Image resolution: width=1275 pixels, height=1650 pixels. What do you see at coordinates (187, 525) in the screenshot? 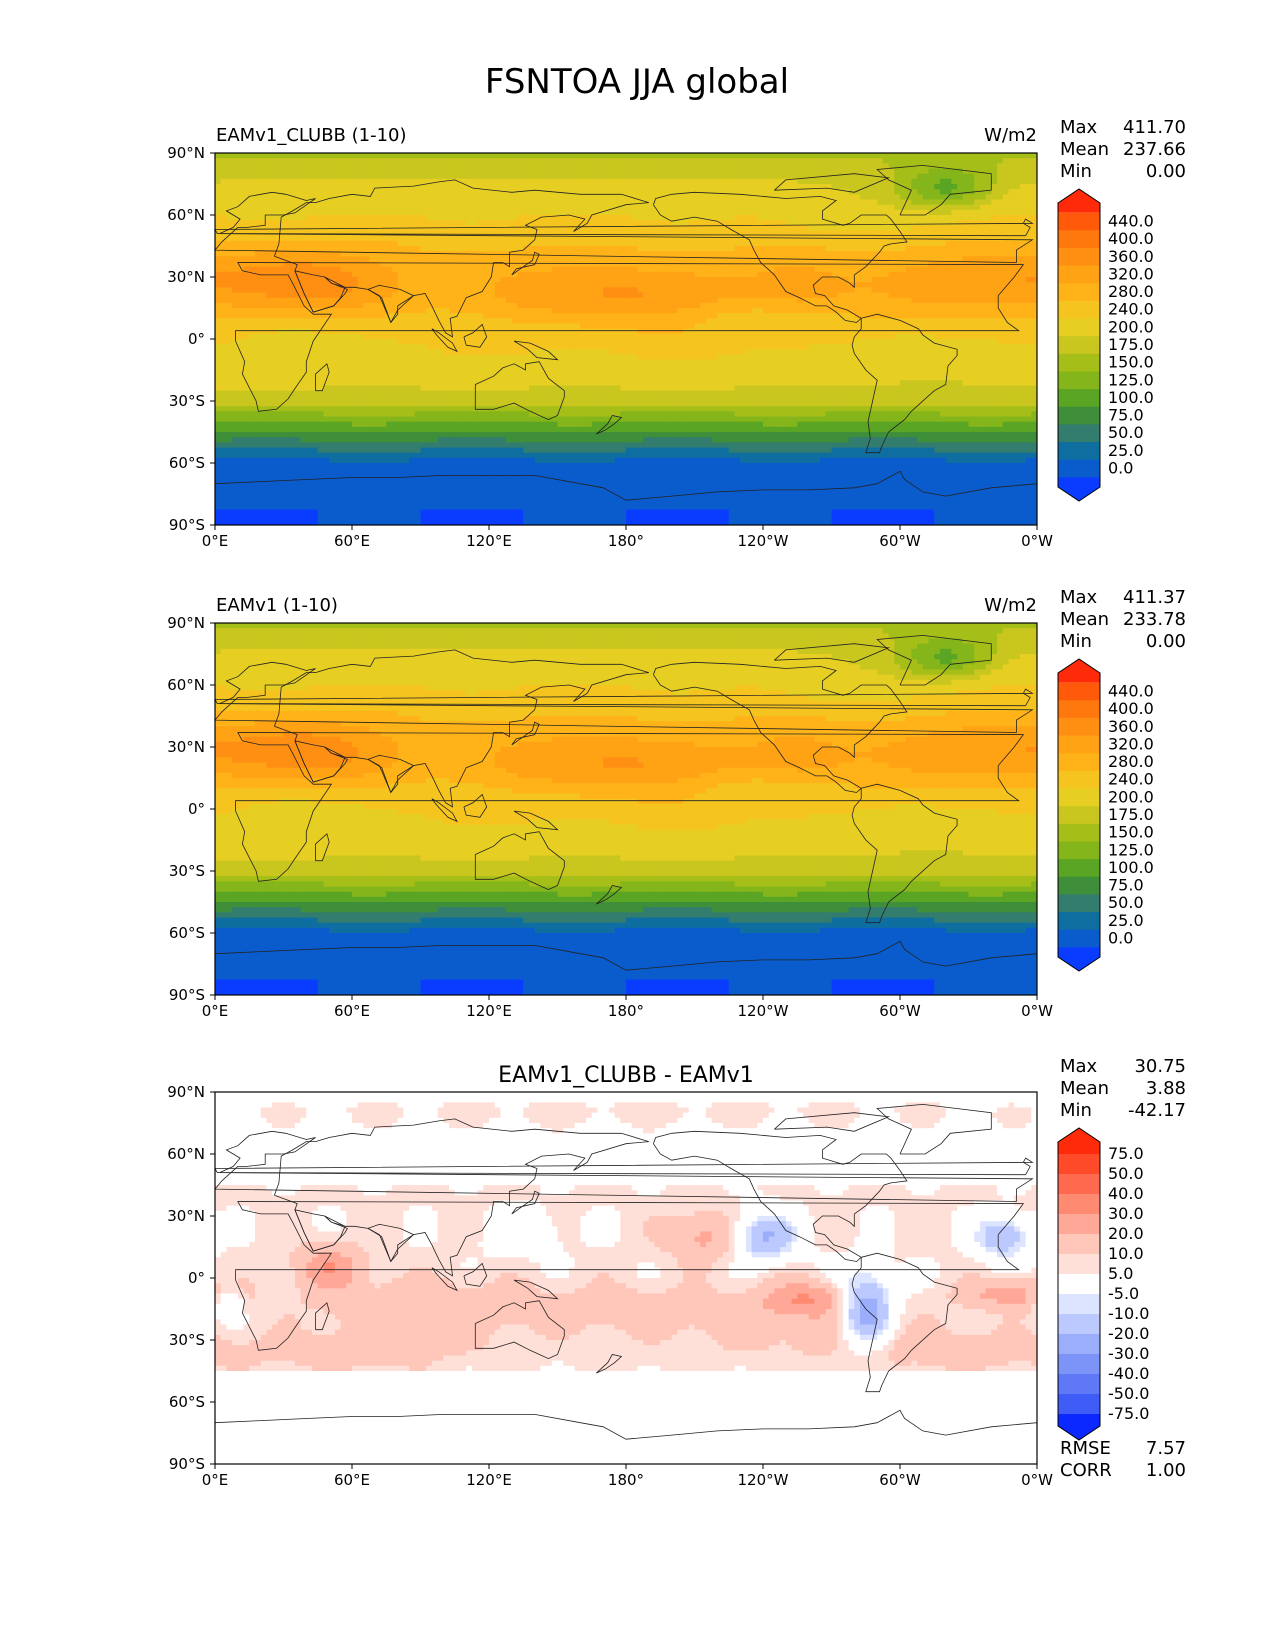
I see `y-tick-label: 90°S` at bounding box center [187, 525].